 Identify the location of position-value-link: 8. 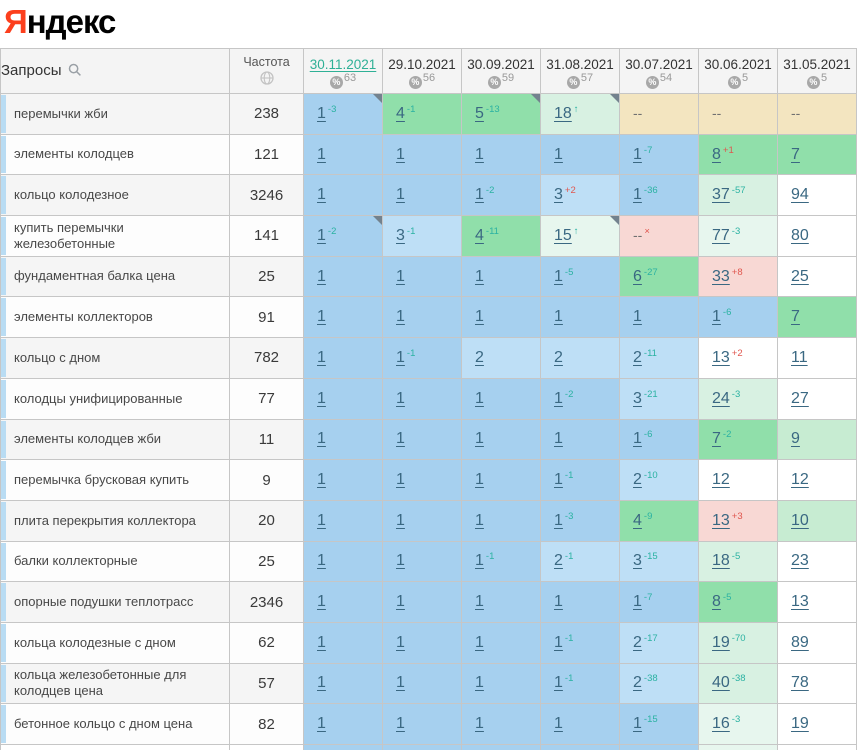
(716, 154).